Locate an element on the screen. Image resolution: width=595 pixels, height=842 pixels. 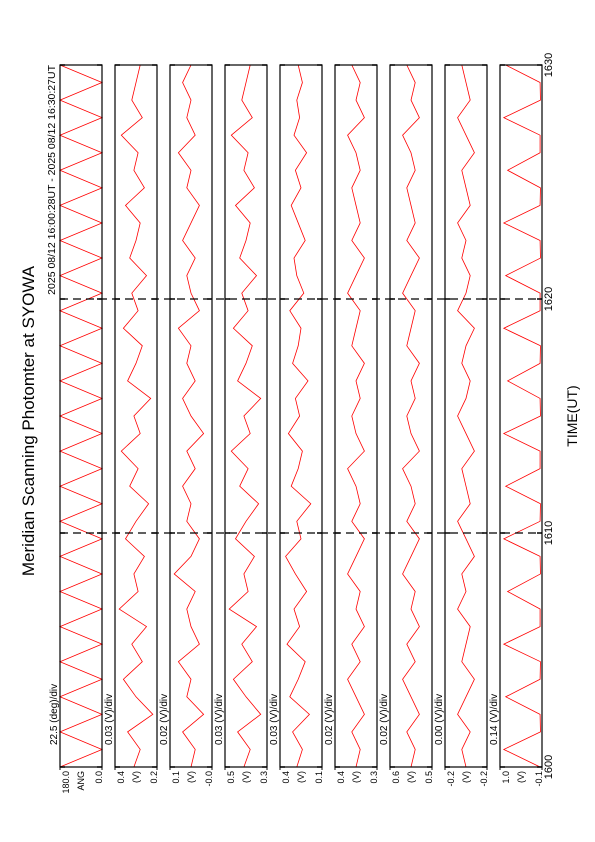
scale-label: 22.5 (deg)/div is located at coordinates (54, 714).